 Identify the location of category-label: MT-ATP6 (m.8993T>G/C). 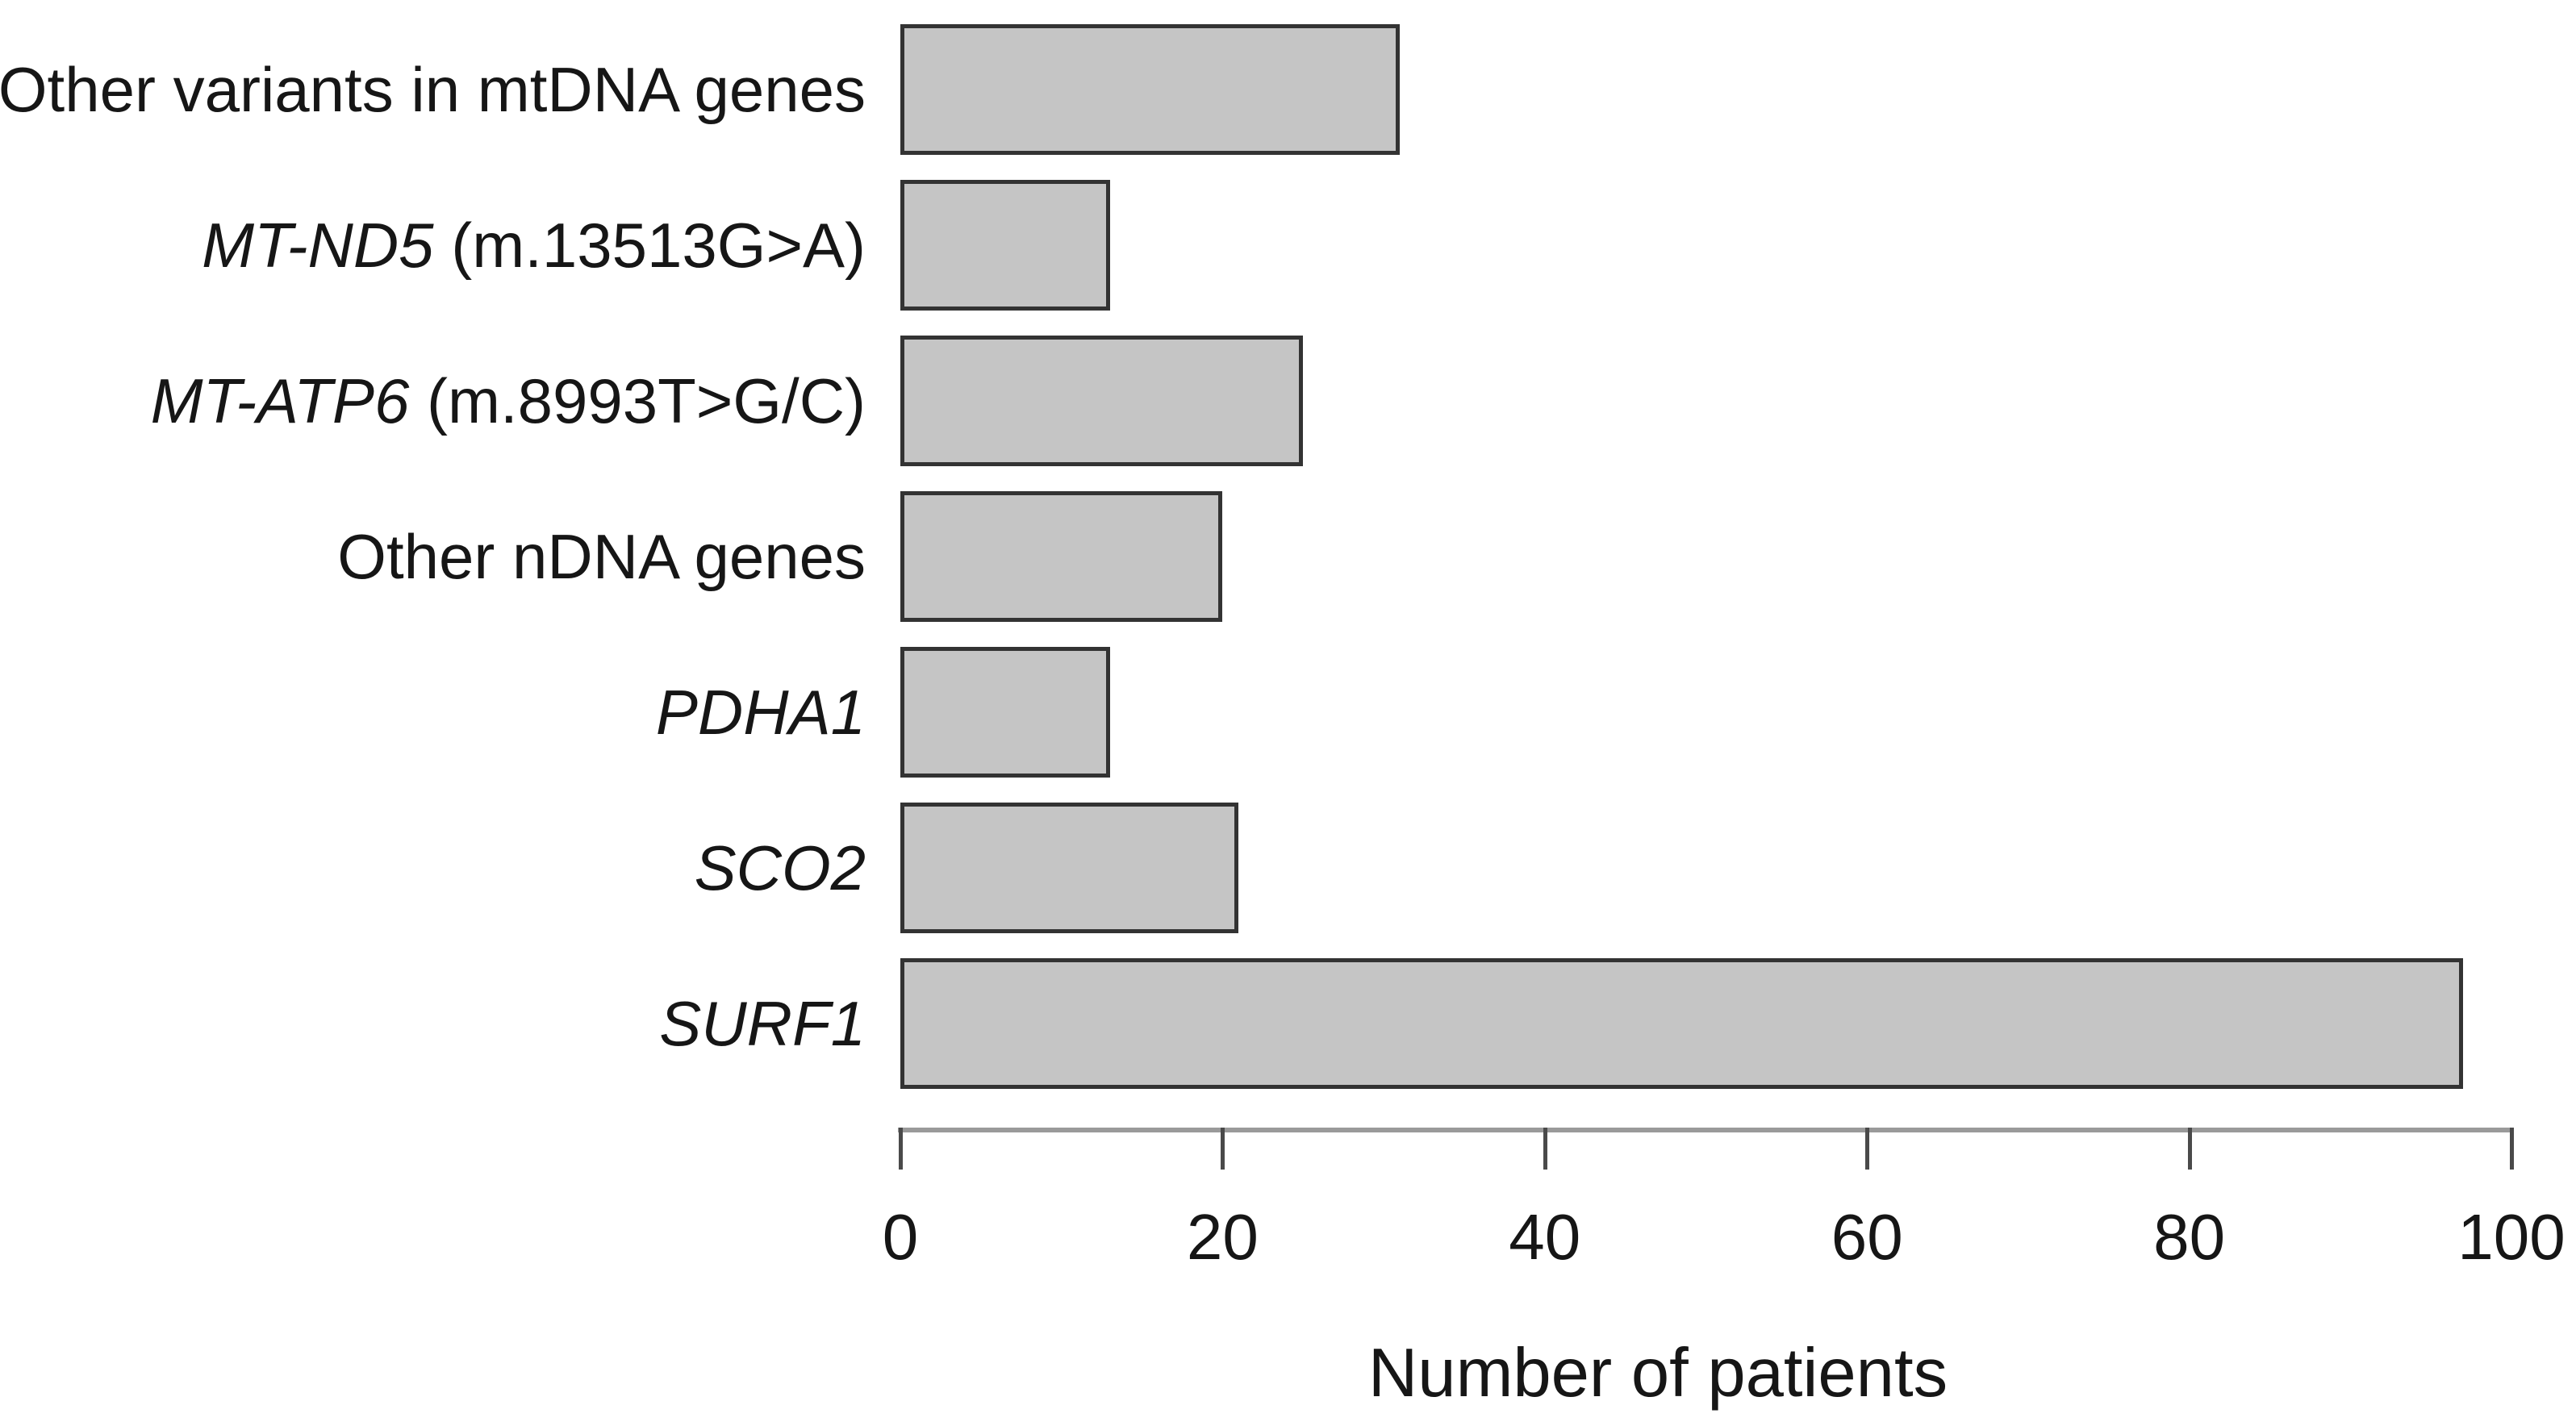
(433, 401).